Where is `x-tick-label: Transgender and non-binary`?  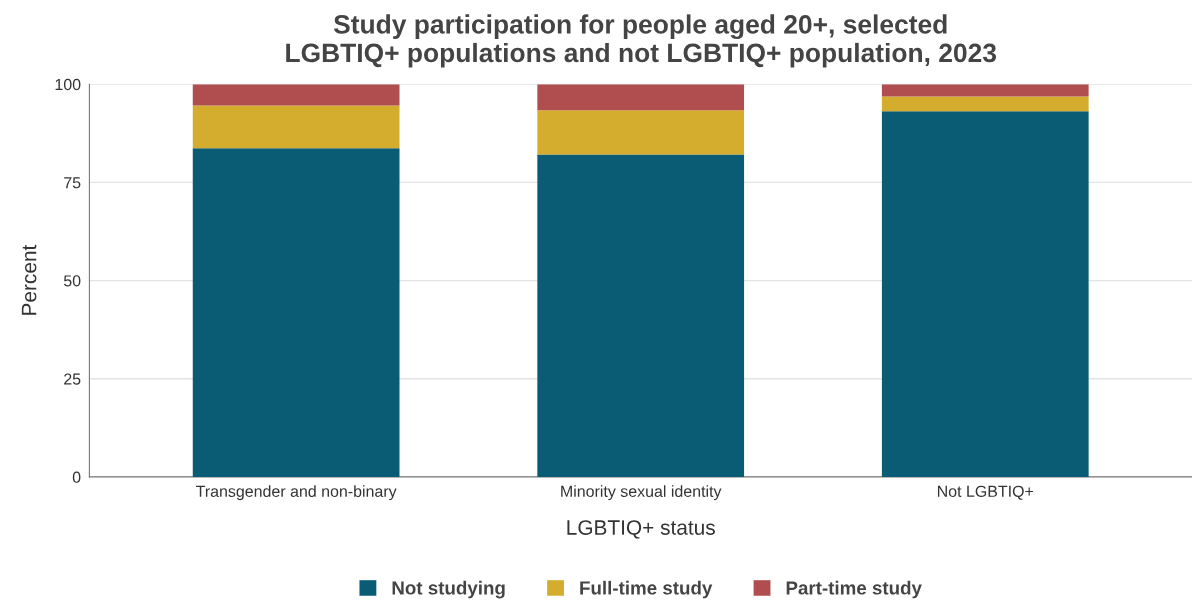 x-tick-label: Transgender and non-binary is located at coordinates (296, 493).